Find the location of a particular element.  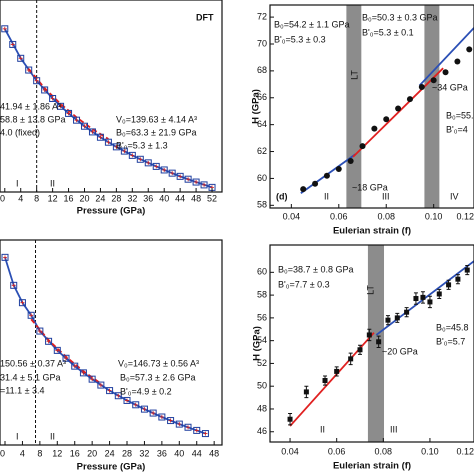

annotation: 4.0 (fixed) is located at coordinates (20, 132).